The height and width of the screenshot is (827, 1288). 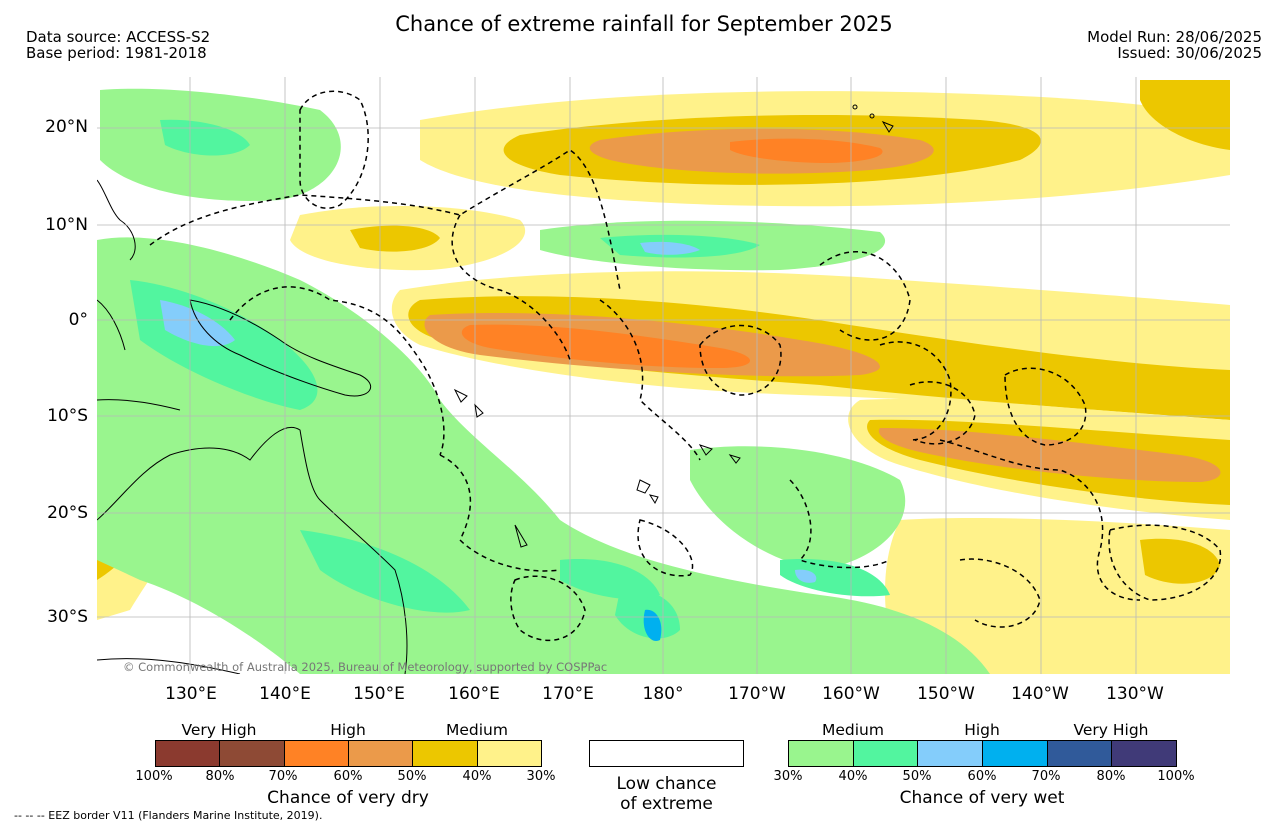 What do you see at coordinates (663, 694) in the screenshot?
I see `lon-label-180: 180°` at bounding box center [663, 694].